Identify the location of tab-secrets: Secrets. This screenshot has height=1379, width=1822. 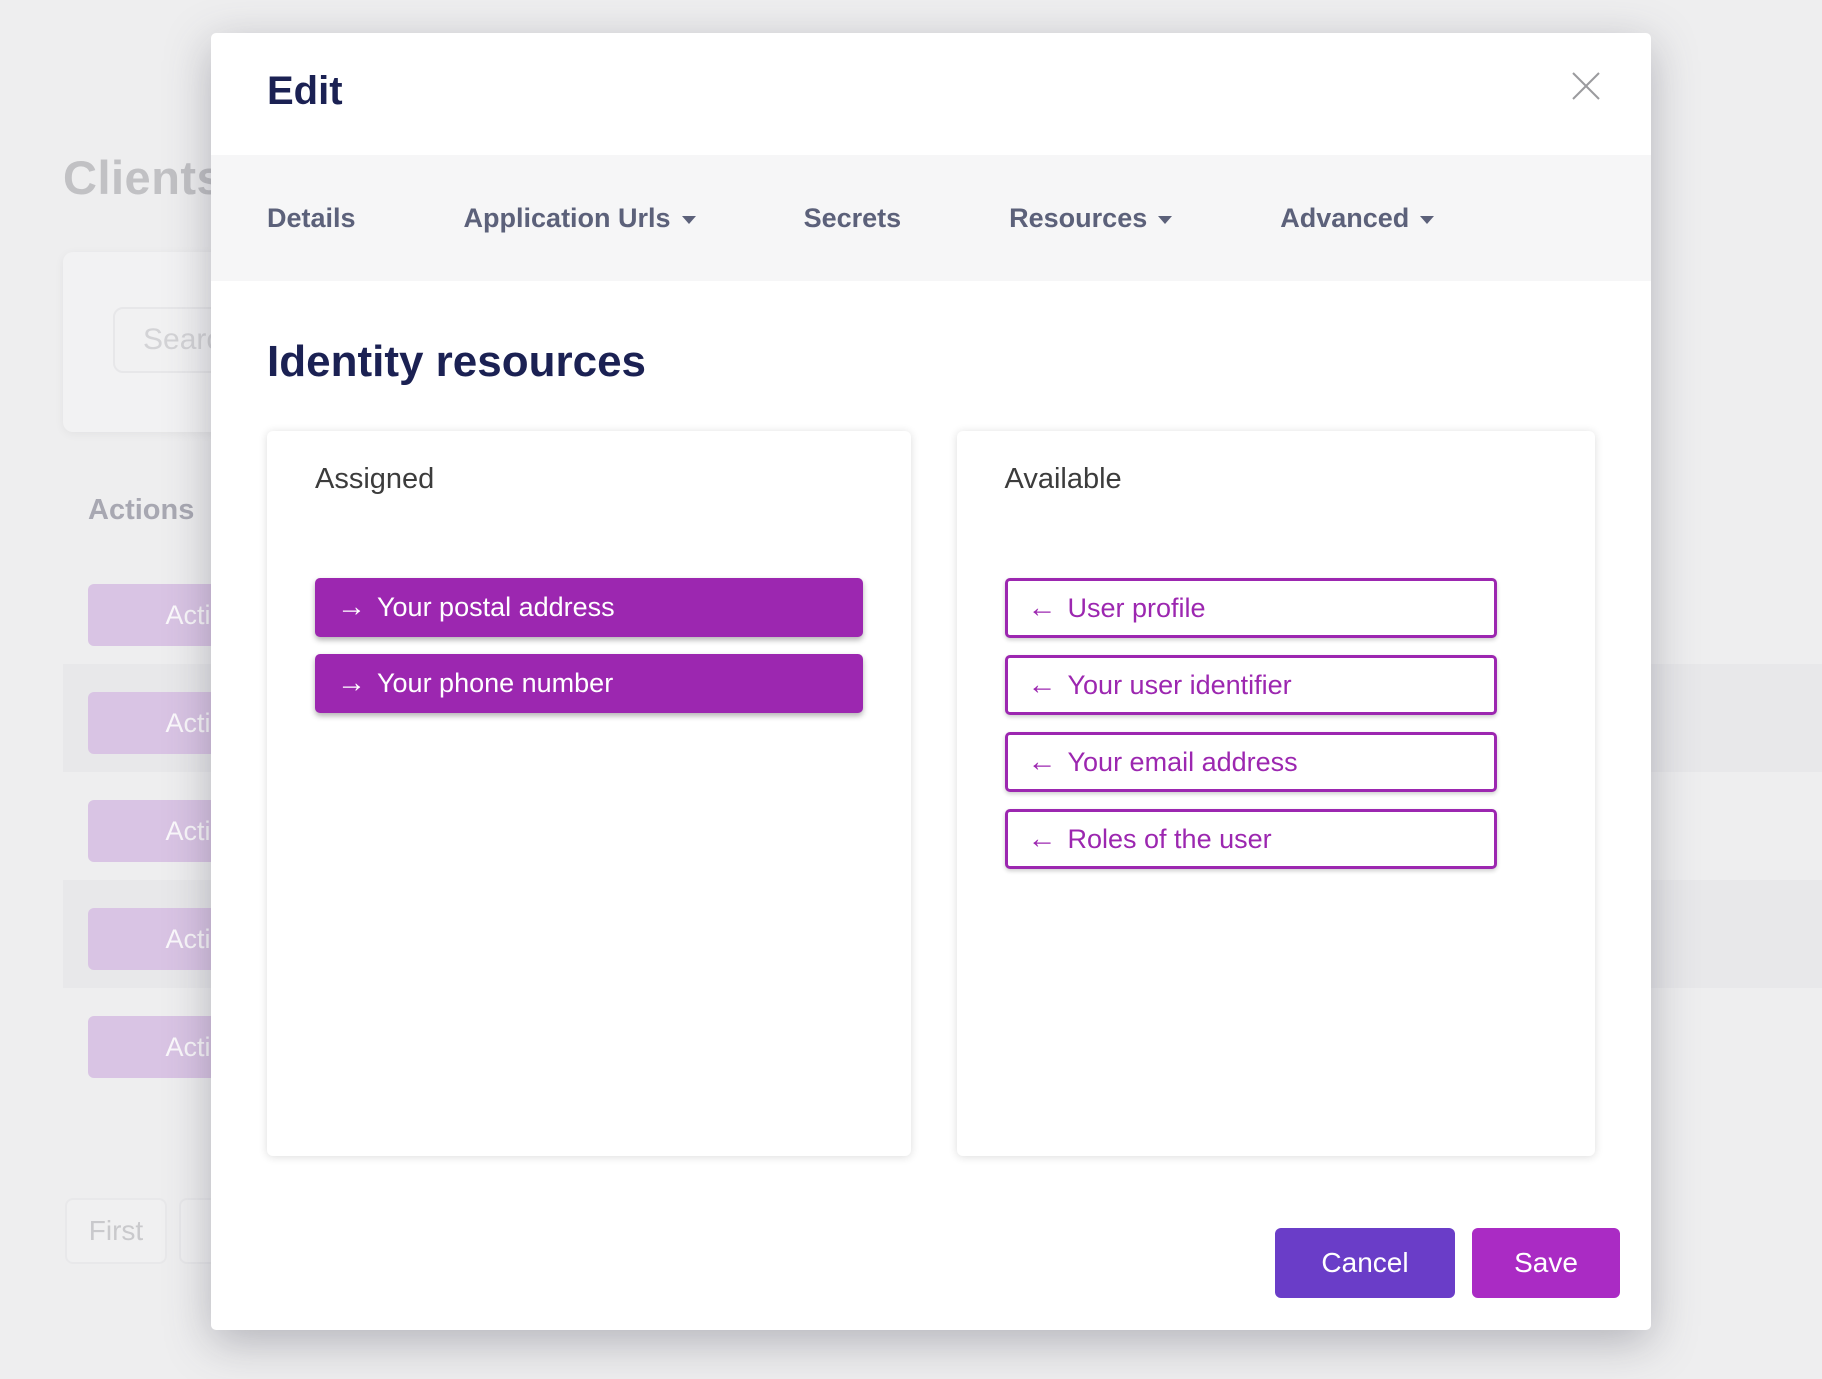
(853, 218).